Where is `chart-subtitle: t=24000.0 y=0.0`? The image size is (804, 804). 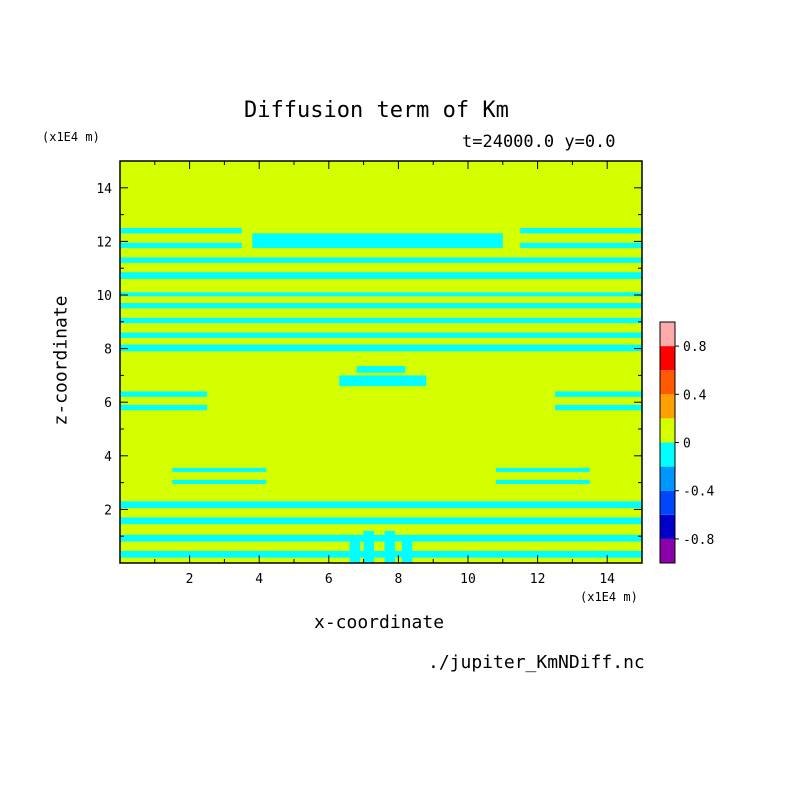
chart-subtitle: t=24000.0 y=0.0 is located at coordinates (539, 142).